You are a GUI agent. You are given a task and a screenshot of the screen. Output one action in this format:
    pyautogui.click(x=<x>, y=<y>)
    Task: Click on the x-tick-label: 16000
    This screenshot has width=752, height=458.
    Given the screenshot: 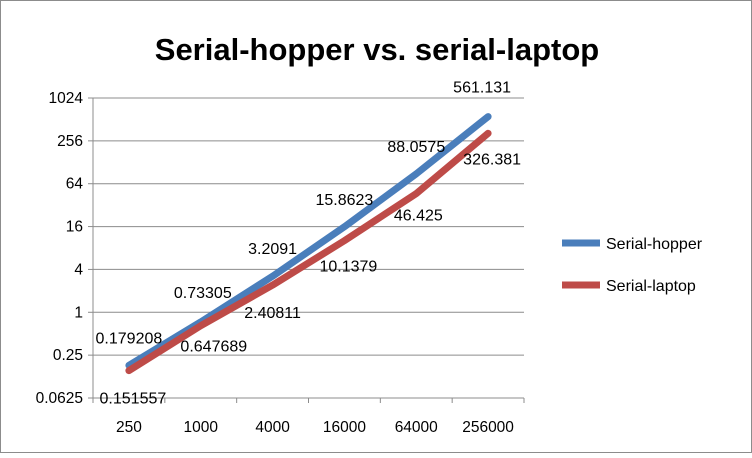 What is the action you would take?
    pyautogui.click(x=344, y=427)
    